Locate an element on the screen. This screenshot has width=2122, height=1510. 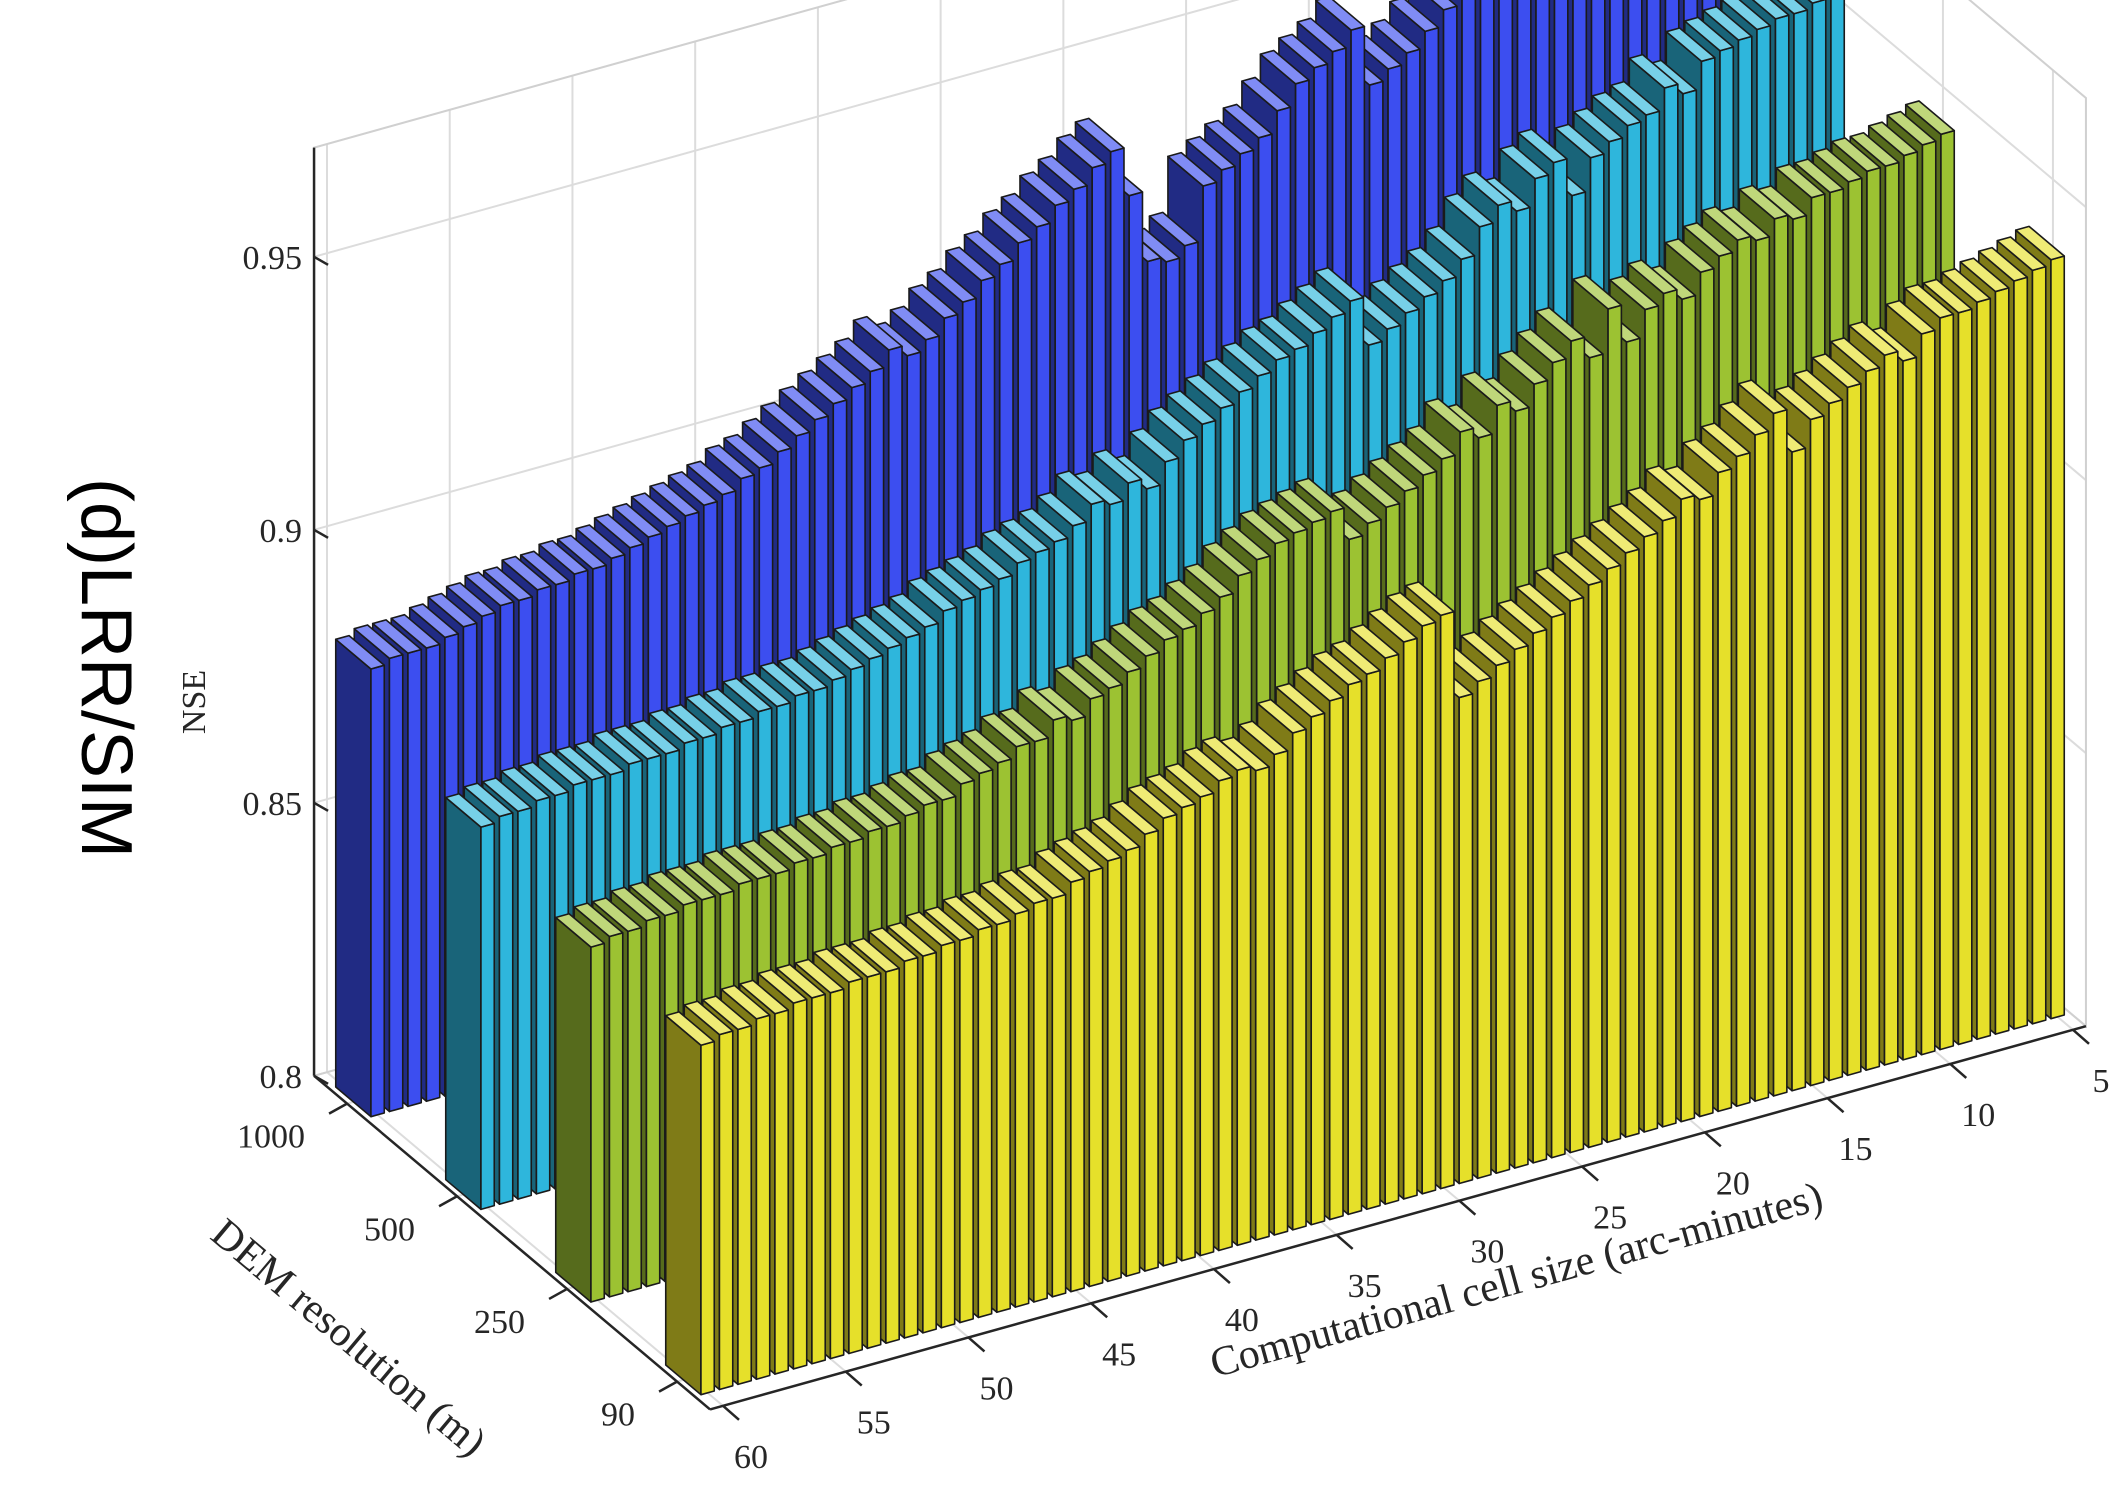
y-tick-label: 1000 is located at coordinates (271, 1137).